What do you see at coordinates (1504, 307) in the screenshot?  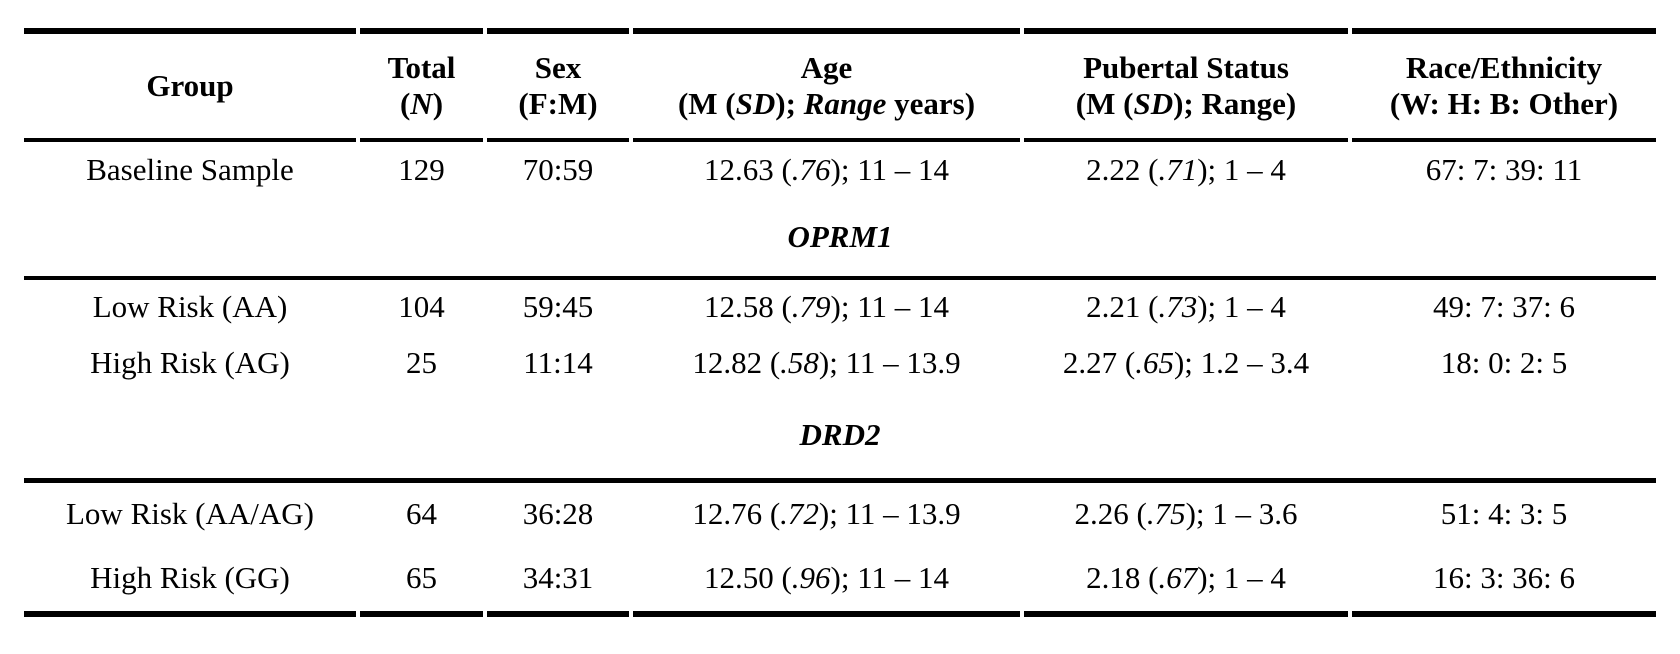 I see `cell-race: 49: 7: 37: 6` at bounding box center [1504, 307].